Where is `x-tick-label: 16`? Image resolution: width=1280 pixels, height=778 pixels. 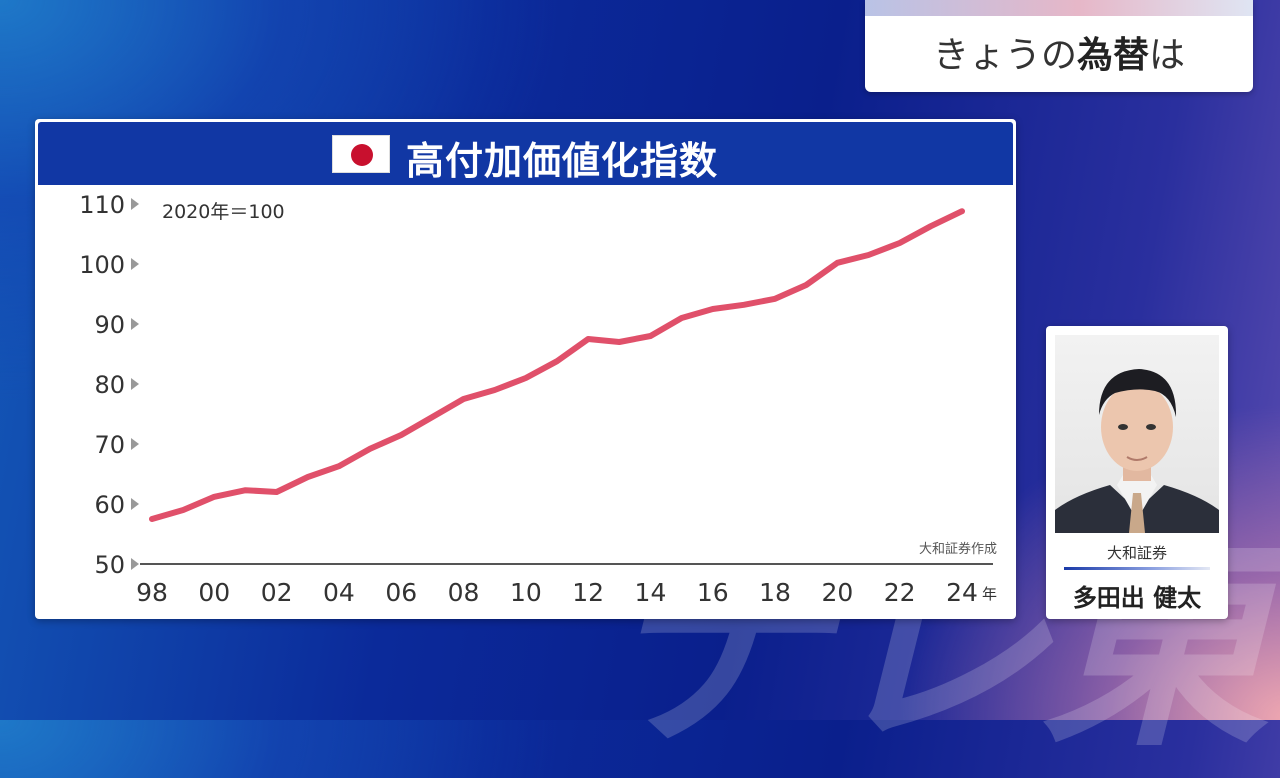
x-tick-label: 16 is located at coordinates (713, 592).